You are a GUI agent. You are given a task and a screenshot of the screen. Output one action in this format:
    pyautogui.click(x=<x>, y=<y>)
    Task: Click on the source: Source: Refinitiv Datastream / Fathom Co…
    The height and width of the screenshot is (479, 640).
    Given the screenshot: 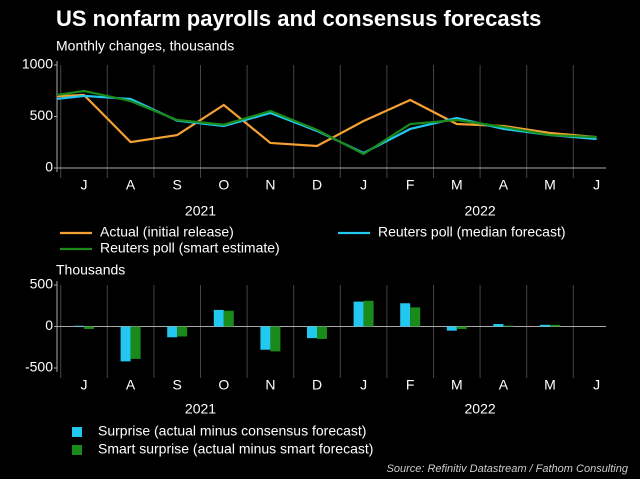 What is the action you would take?
    pyautogui.click(x=508, y=469)
    